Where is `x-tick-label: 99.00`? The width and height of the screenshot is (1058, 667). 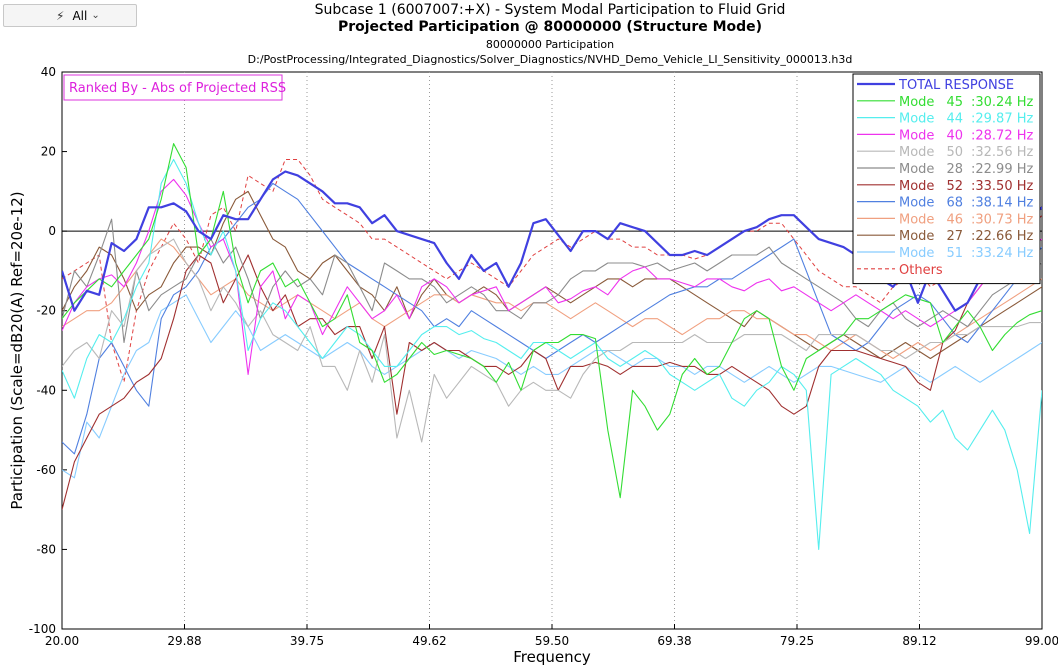 x-tick-label: 99.00 is located at coordinates (1041, 641).